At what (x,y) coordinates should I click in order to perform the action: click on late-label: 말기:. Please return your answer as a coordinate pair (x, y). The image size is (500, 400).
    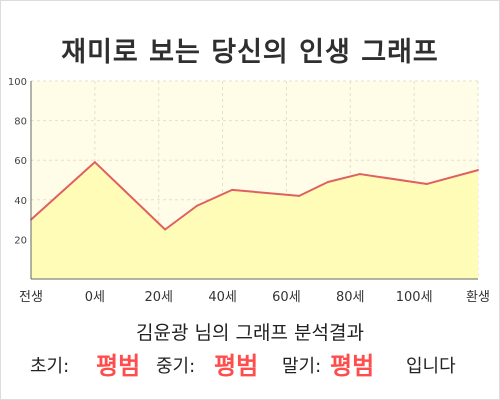
    Looking at the image, I should click on (302, 366).